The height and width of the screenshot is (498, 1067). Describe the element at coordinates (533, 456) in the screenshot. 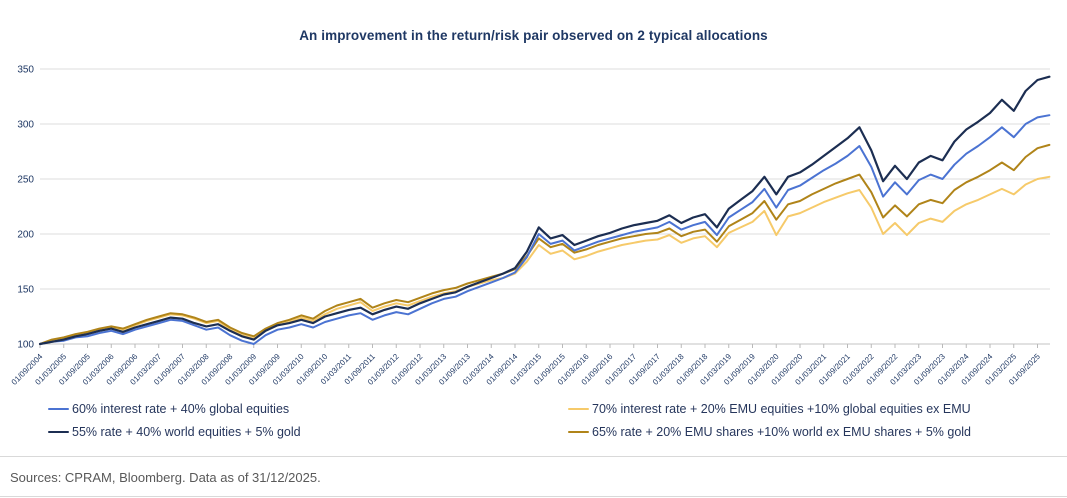

I see `footer-divider` at that location.